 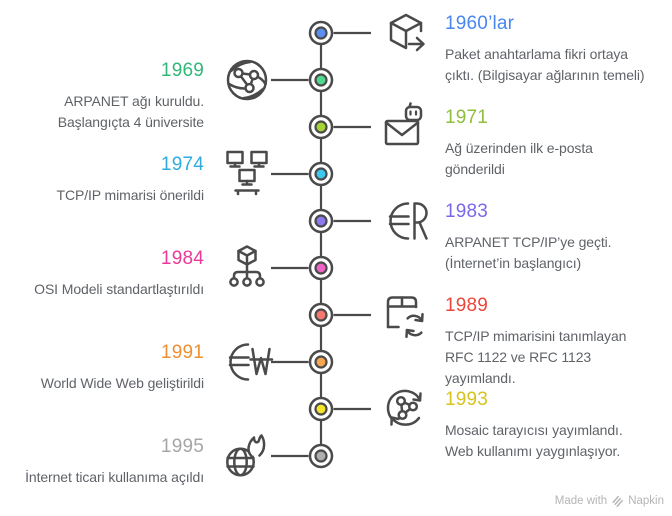 What do you see at coordinates (247, 174) in the screenshot?
I see `network-computers-icon` at bounding box center [247, 174].